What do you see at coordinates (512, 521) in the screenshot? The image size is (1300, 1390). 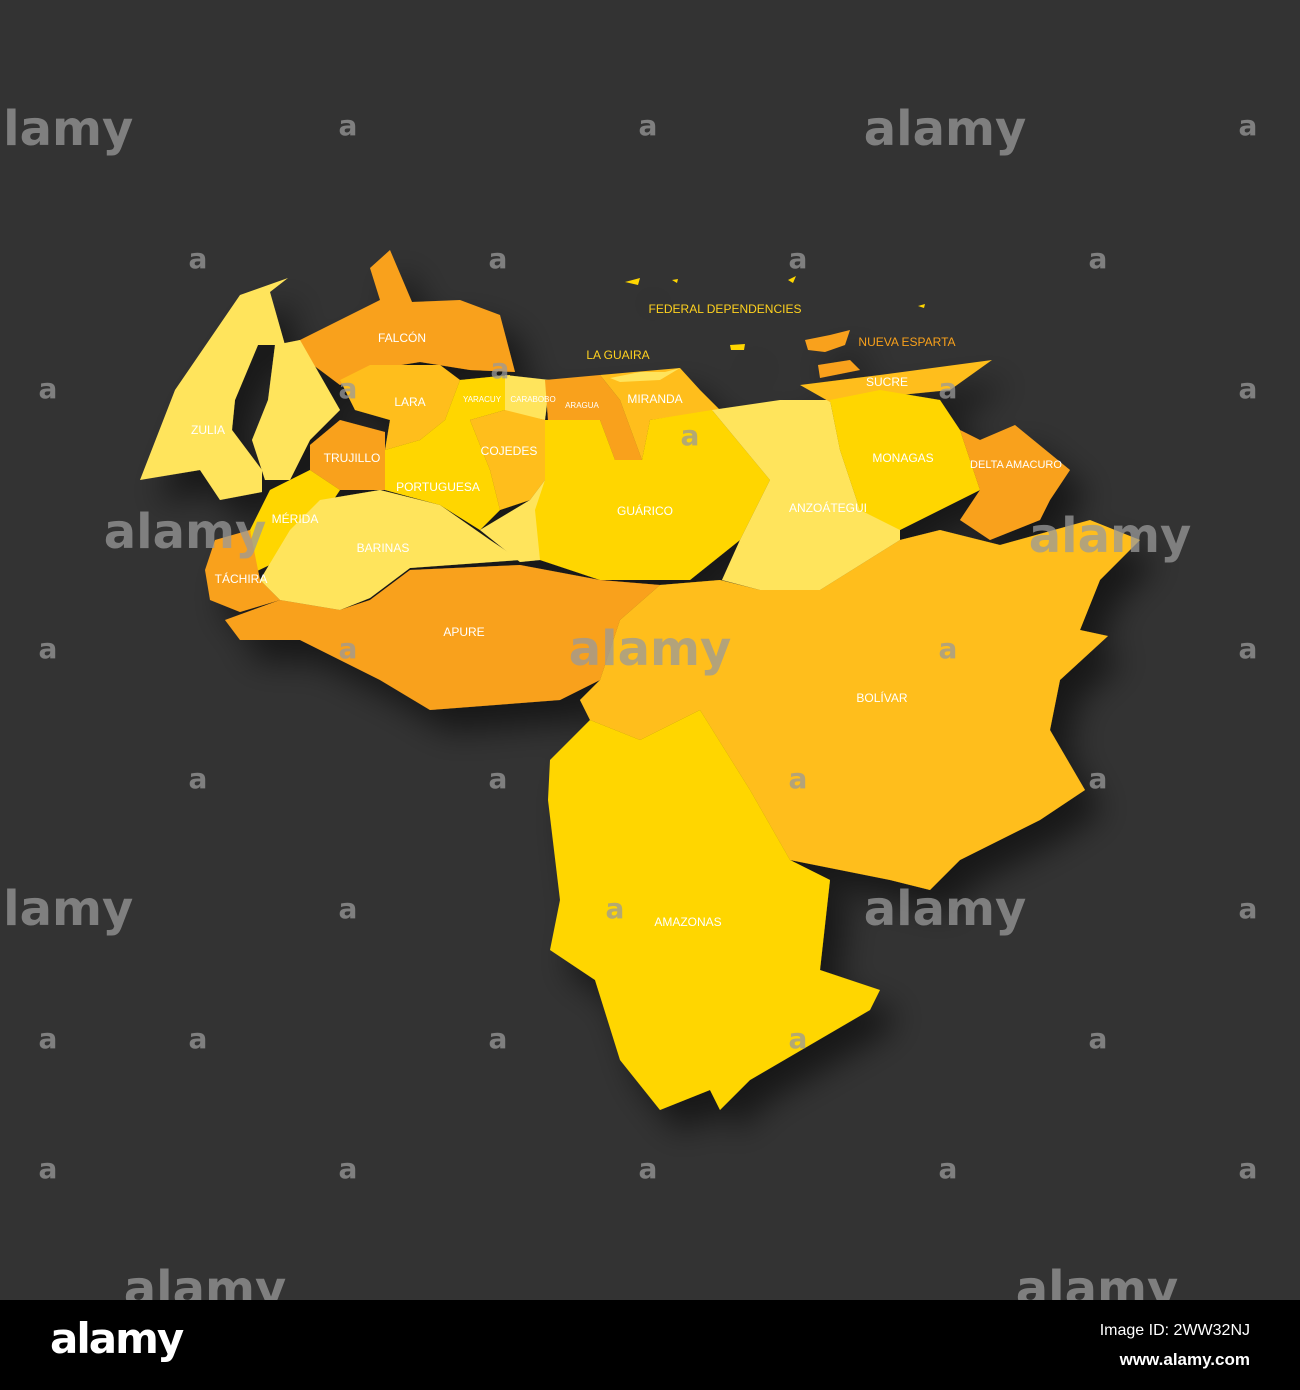 I see `state-plains` at bounding box center [512, 521].